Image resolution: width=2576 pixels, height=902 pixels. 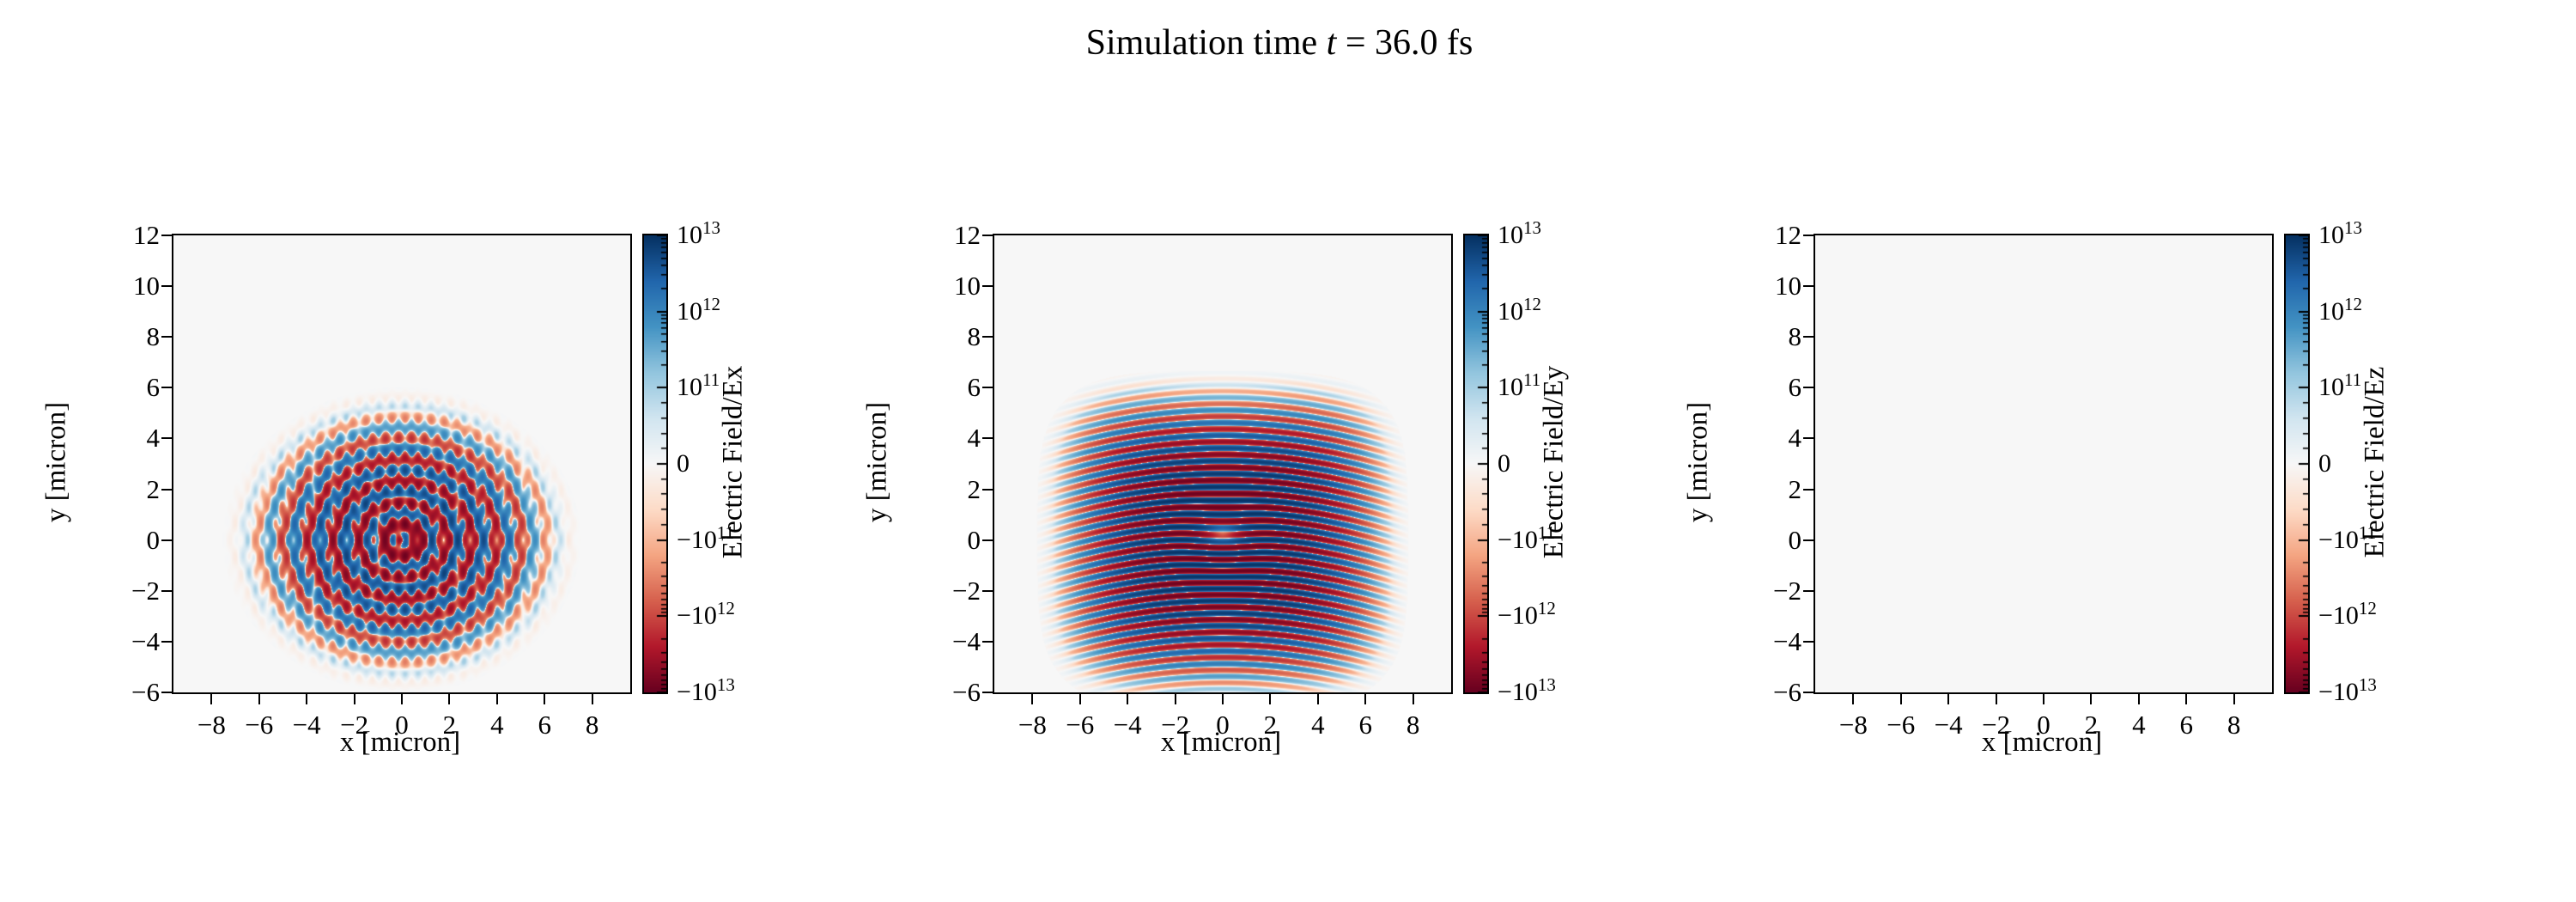 I want to click on colorbar-ex: 1013 1012 1011 0 −1011 −1012 −1013, so click(x=689, y=462).